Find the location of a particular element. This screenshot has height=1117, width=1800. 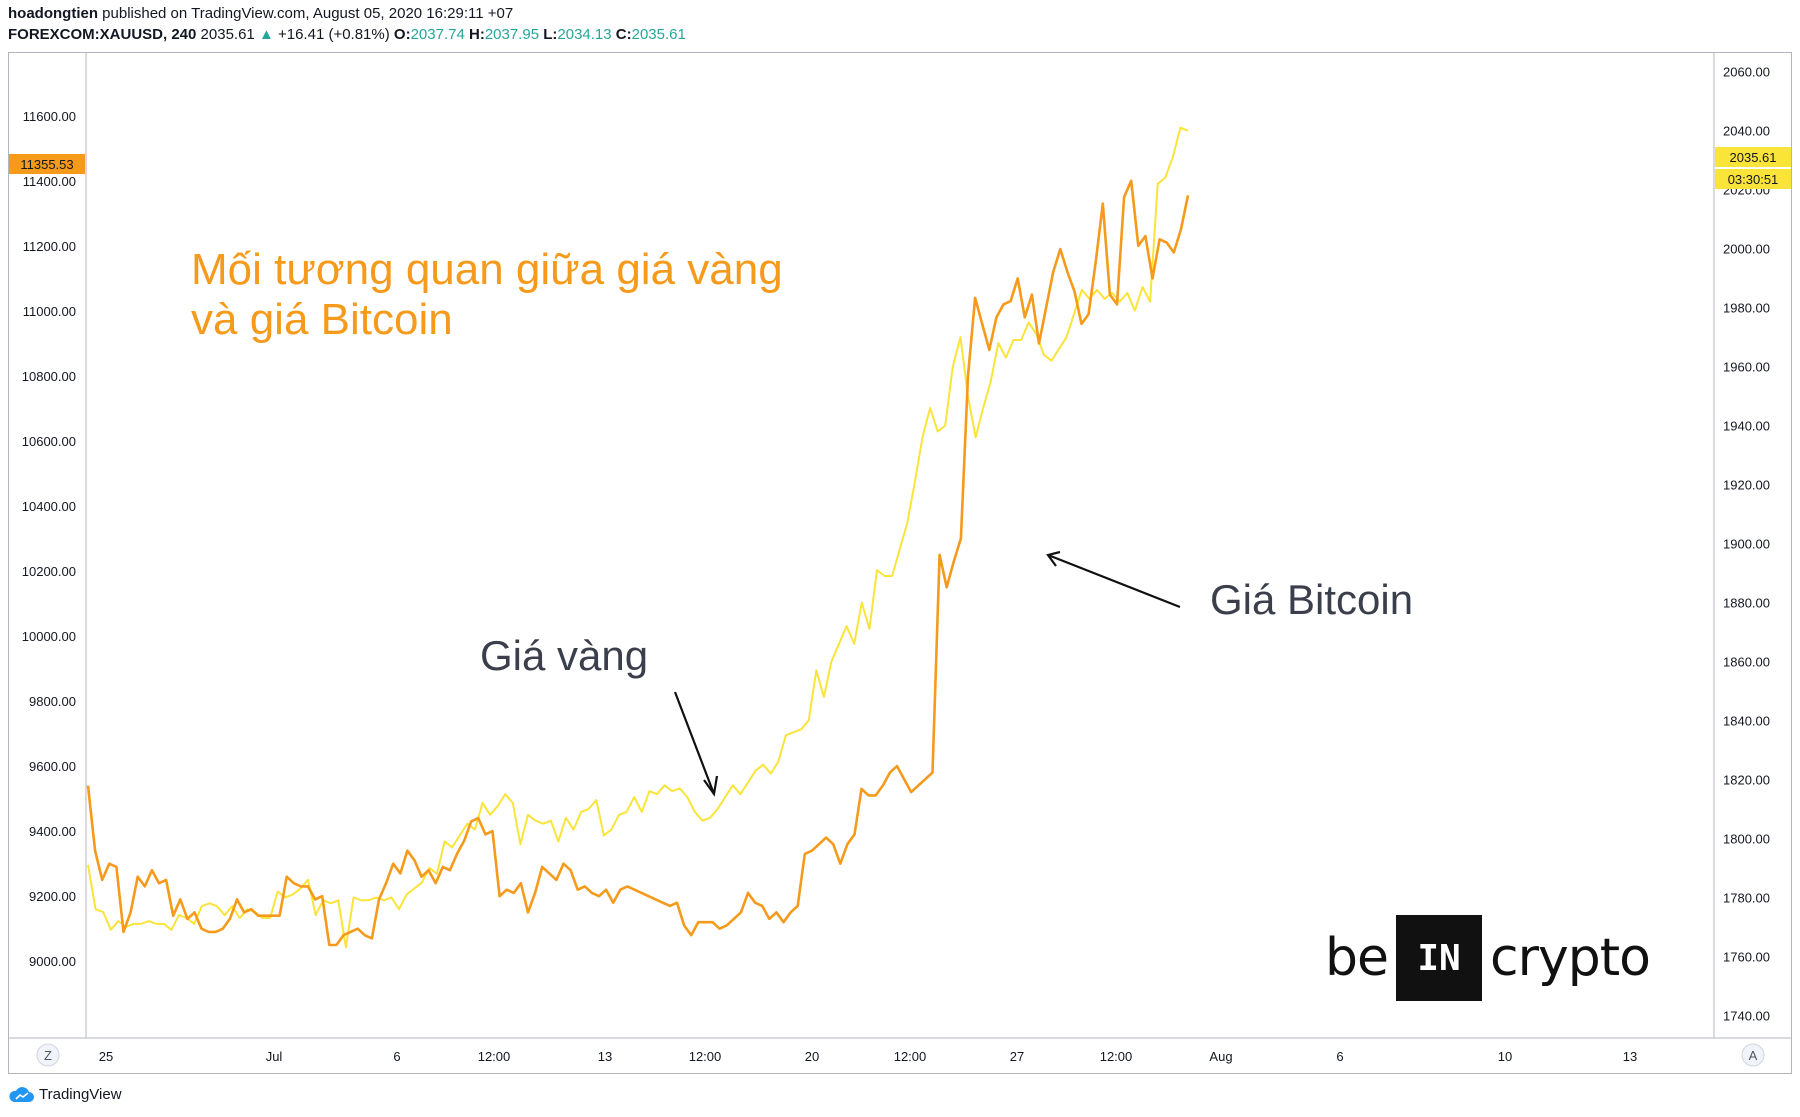

right-axis-tick: 1920.00 is located at coordinates (1746, 485).